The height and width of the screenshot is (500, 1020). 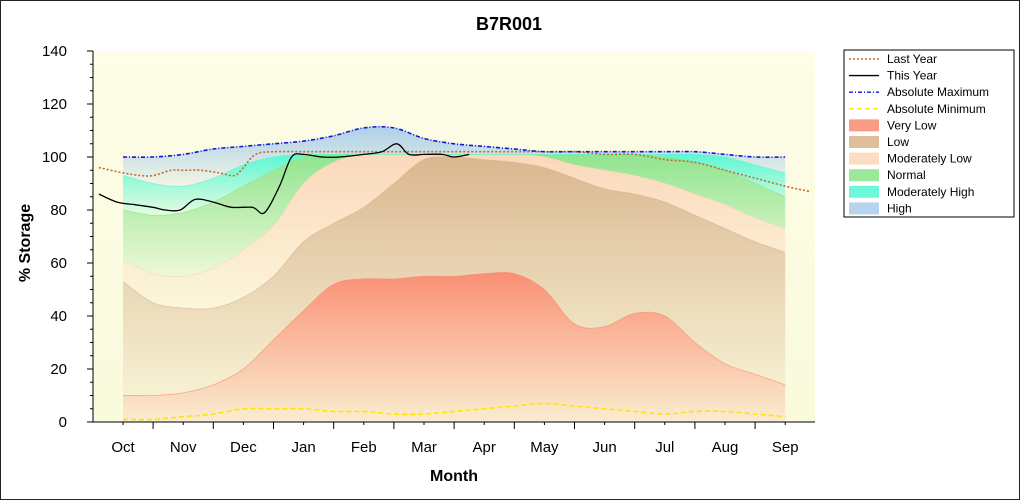 What do you see at coordinates (454, 141) in the screenshot?
I see `series-absolute-maximum` at bounding box center [454, 141].